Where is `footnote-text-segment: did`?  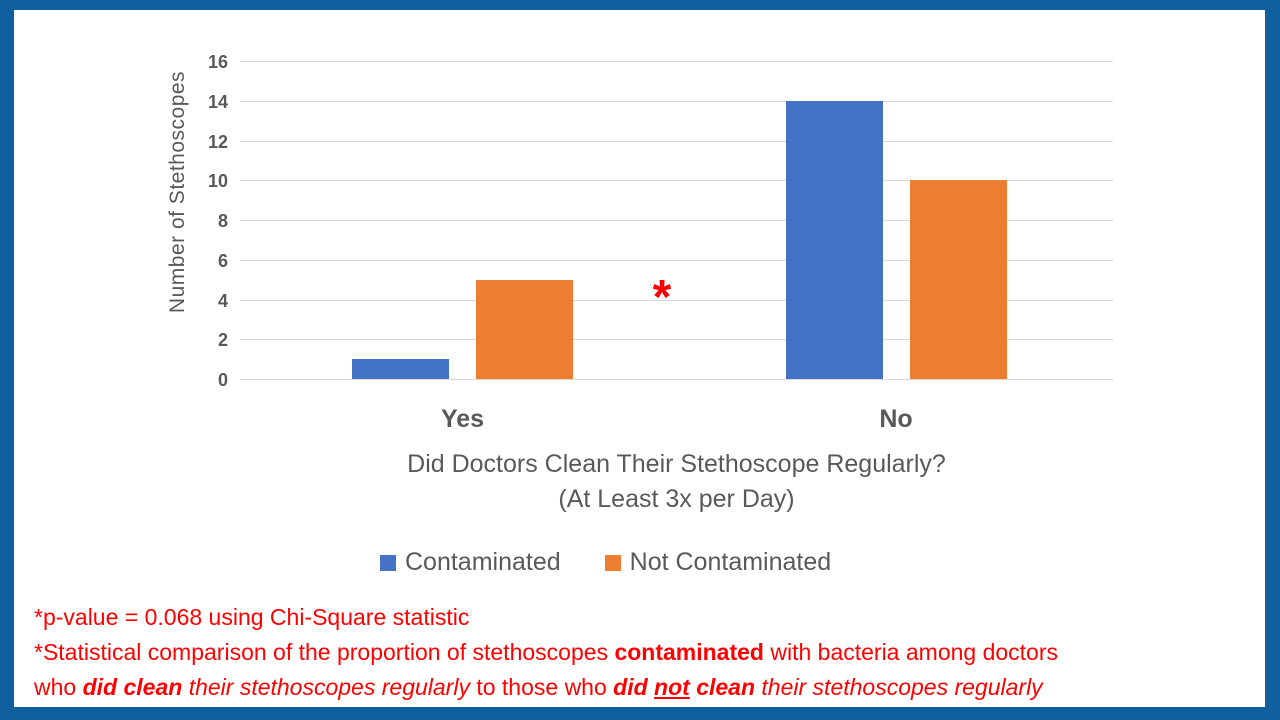
footnote-text-segment: did is located at coordinates (634, 687).